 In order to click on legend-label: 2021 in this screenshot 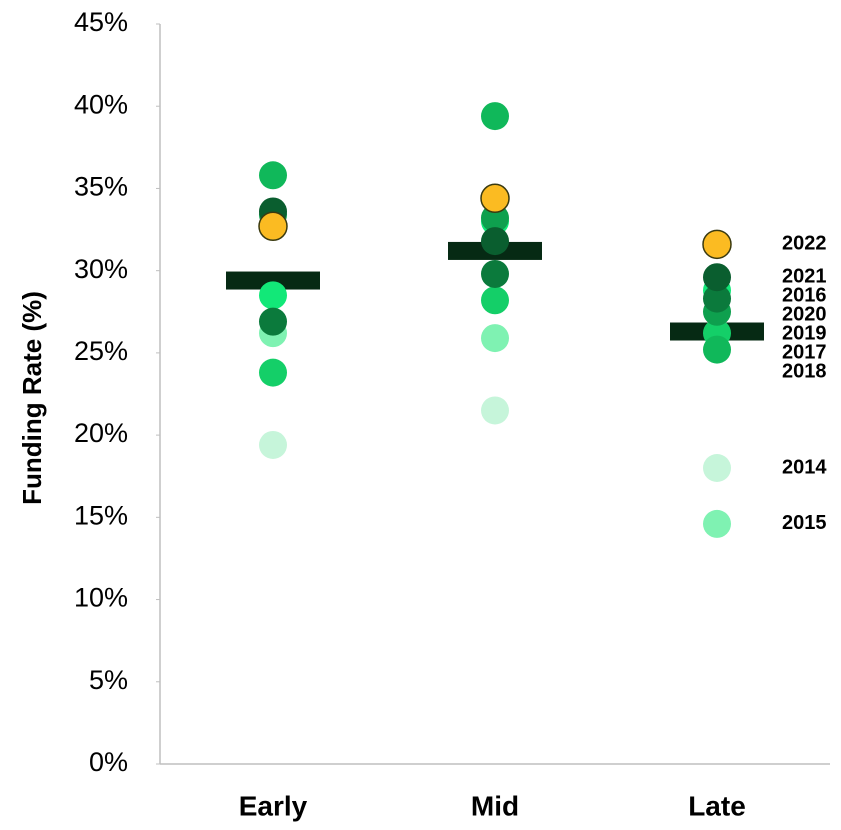, I will do `click(804, 277)`.